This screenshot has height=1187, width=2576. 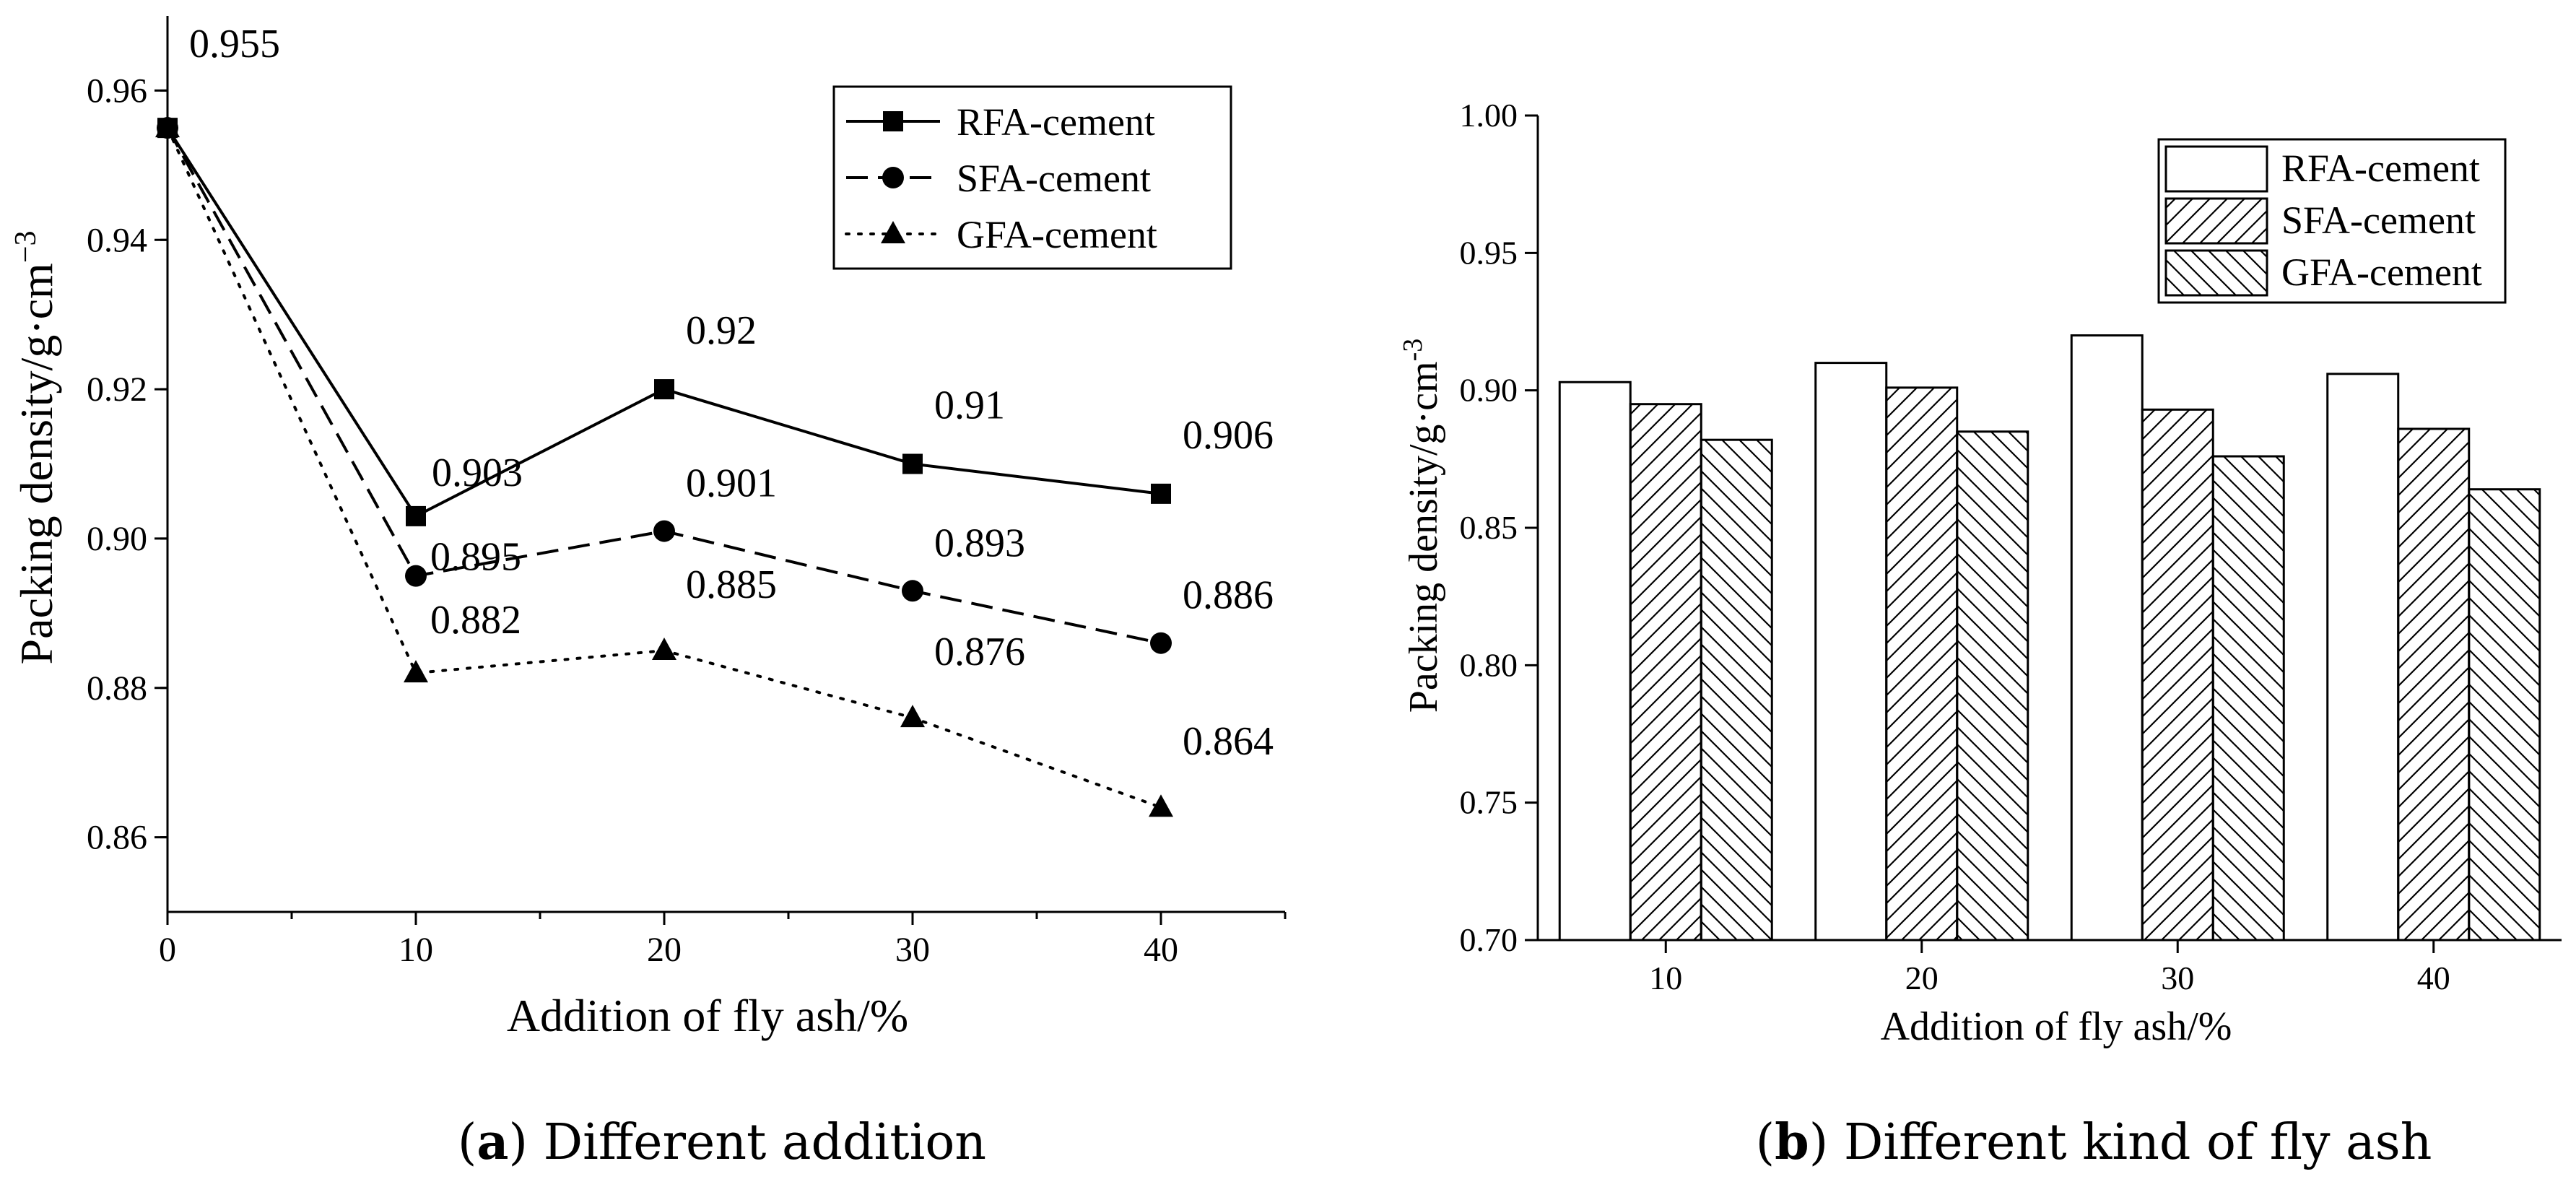 I want to click on chart-b-legend-label: GFA-cement, so click(x=2381, y=272).